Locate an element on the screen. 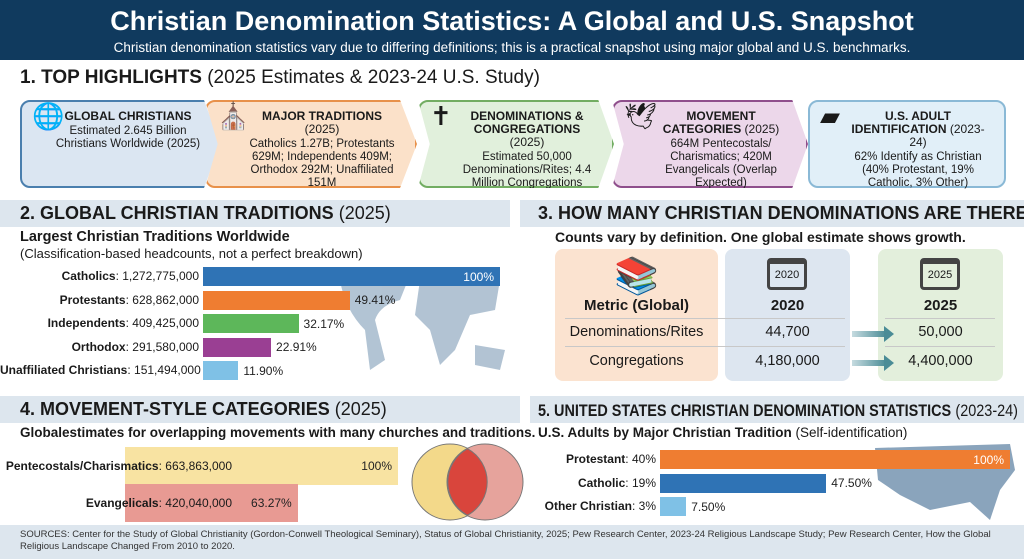  value-label: 19% is located at coordinates (643, 482).